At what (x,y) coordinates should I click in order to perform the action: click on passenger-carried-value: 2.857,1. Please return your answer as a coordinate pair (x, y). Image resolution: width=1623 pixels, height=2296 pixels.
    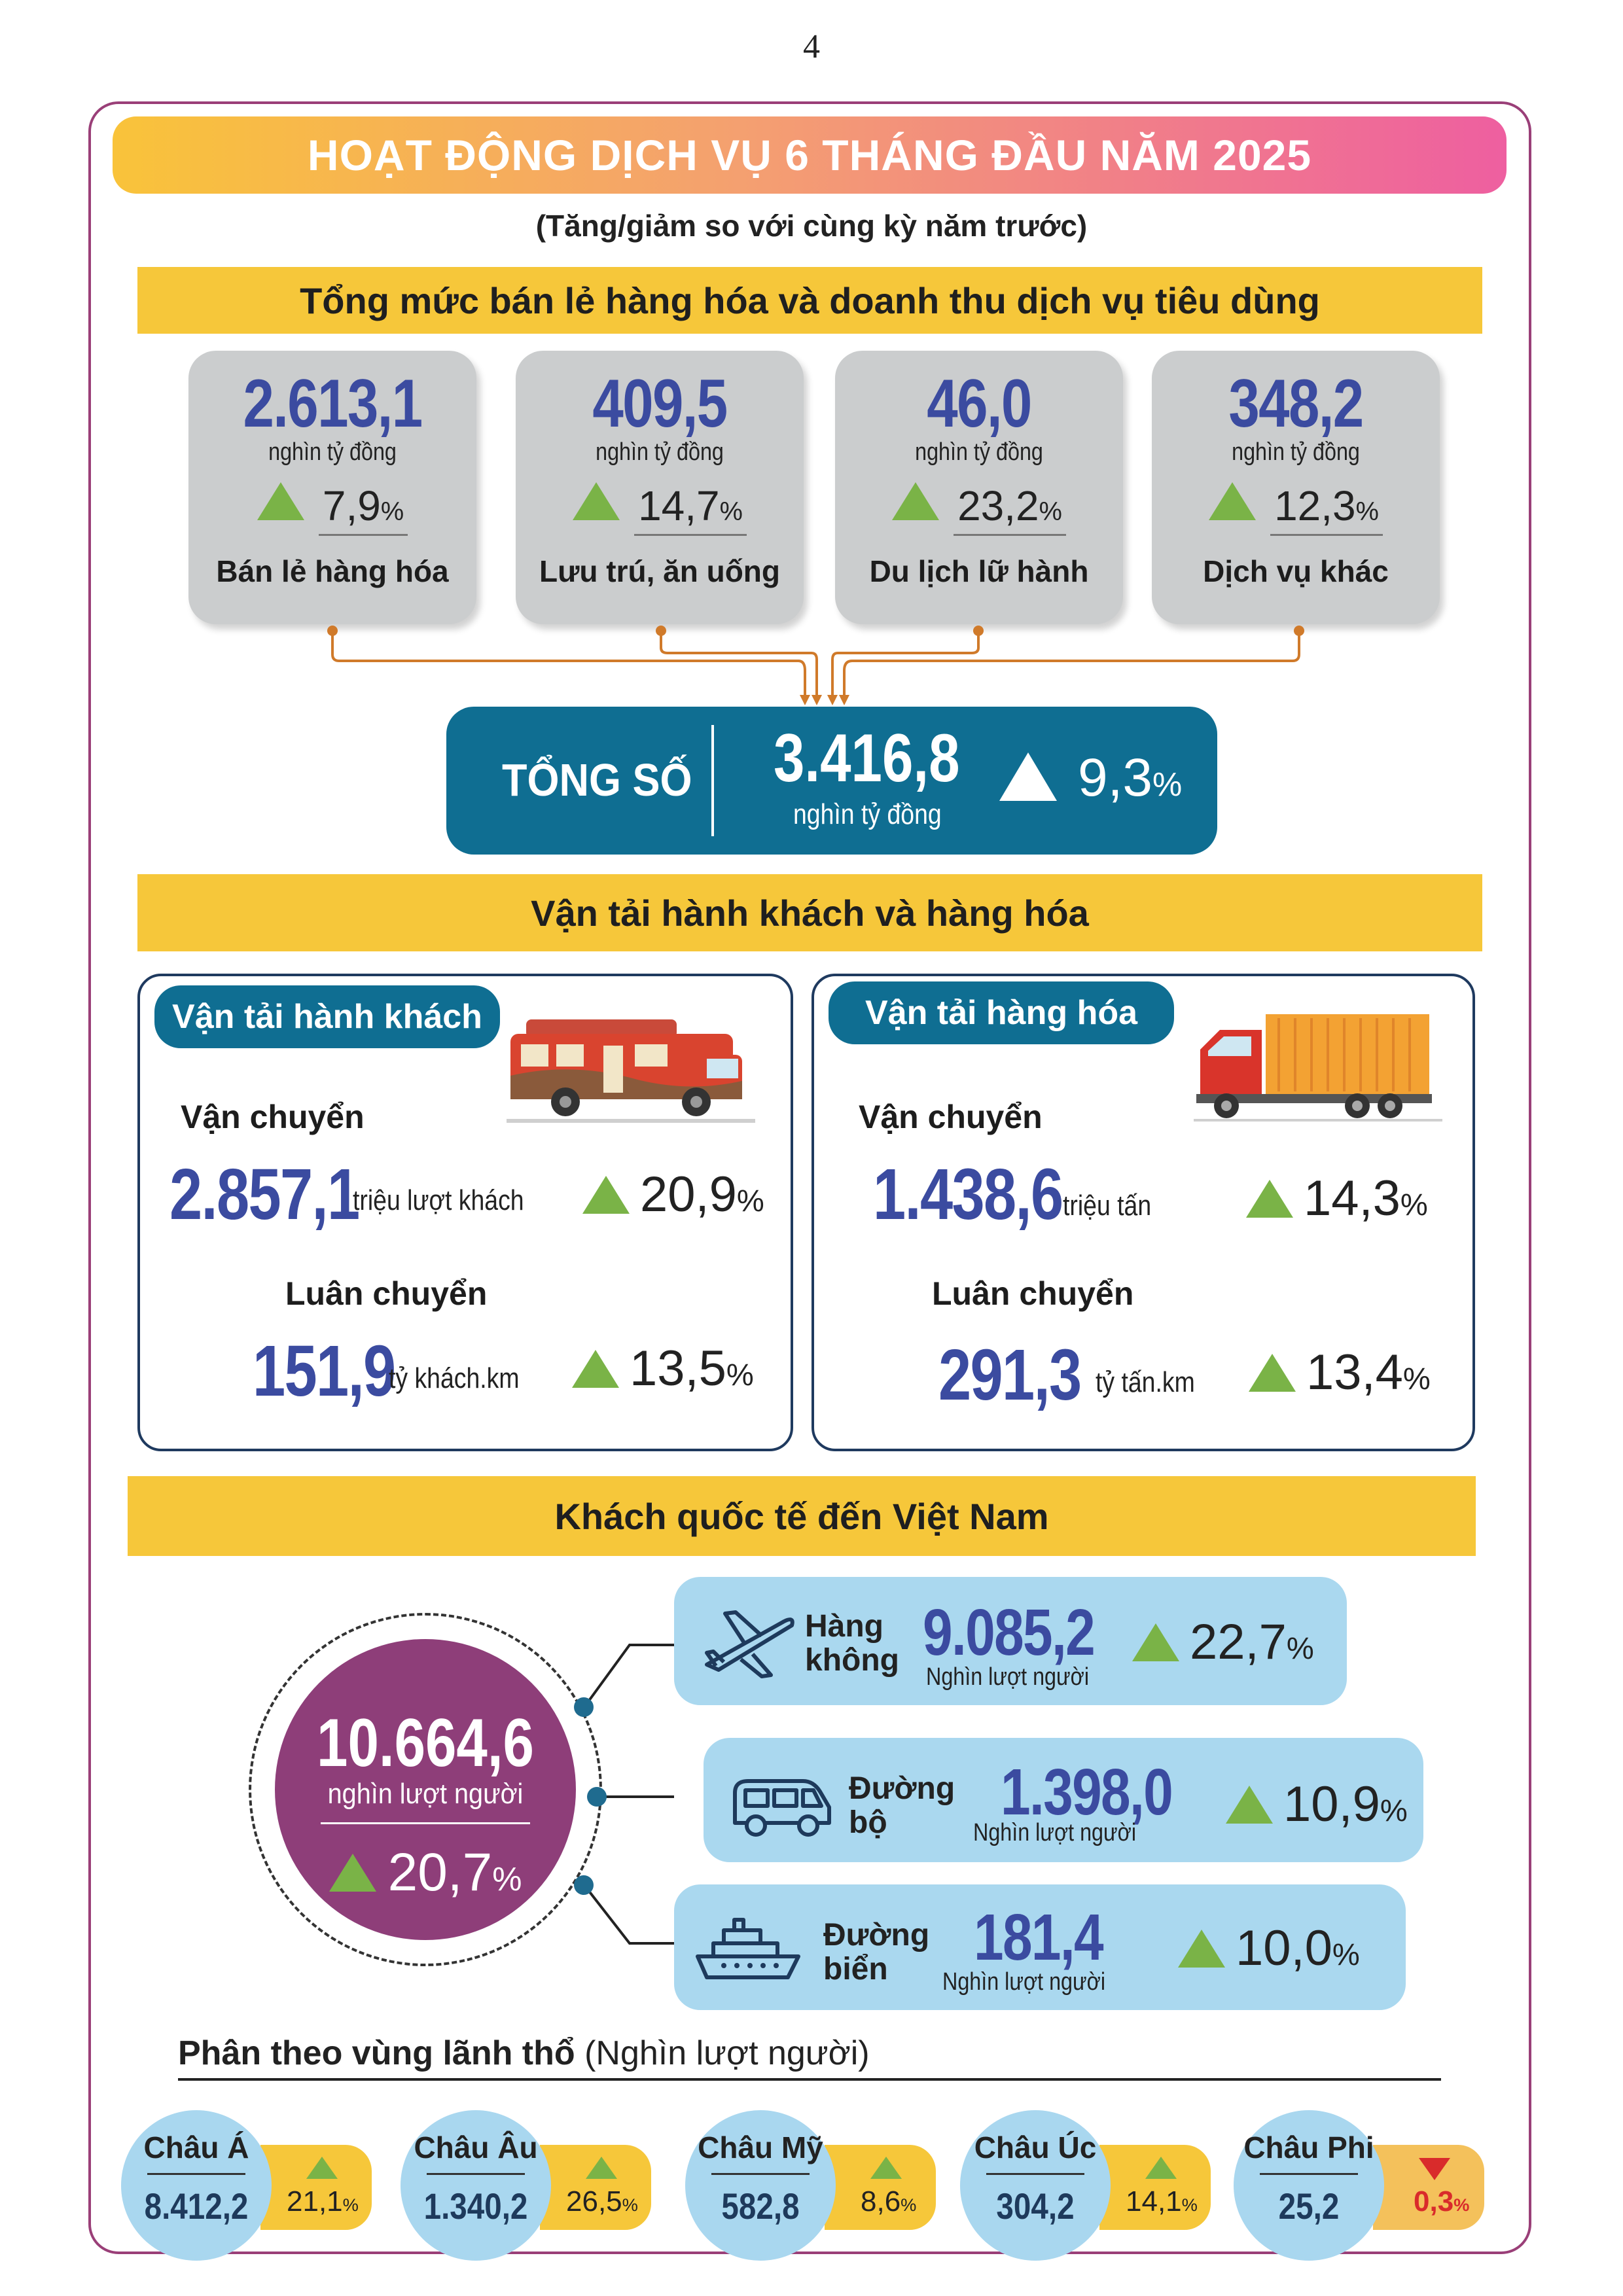
    Looking at the image, I should click on (264, 1194).